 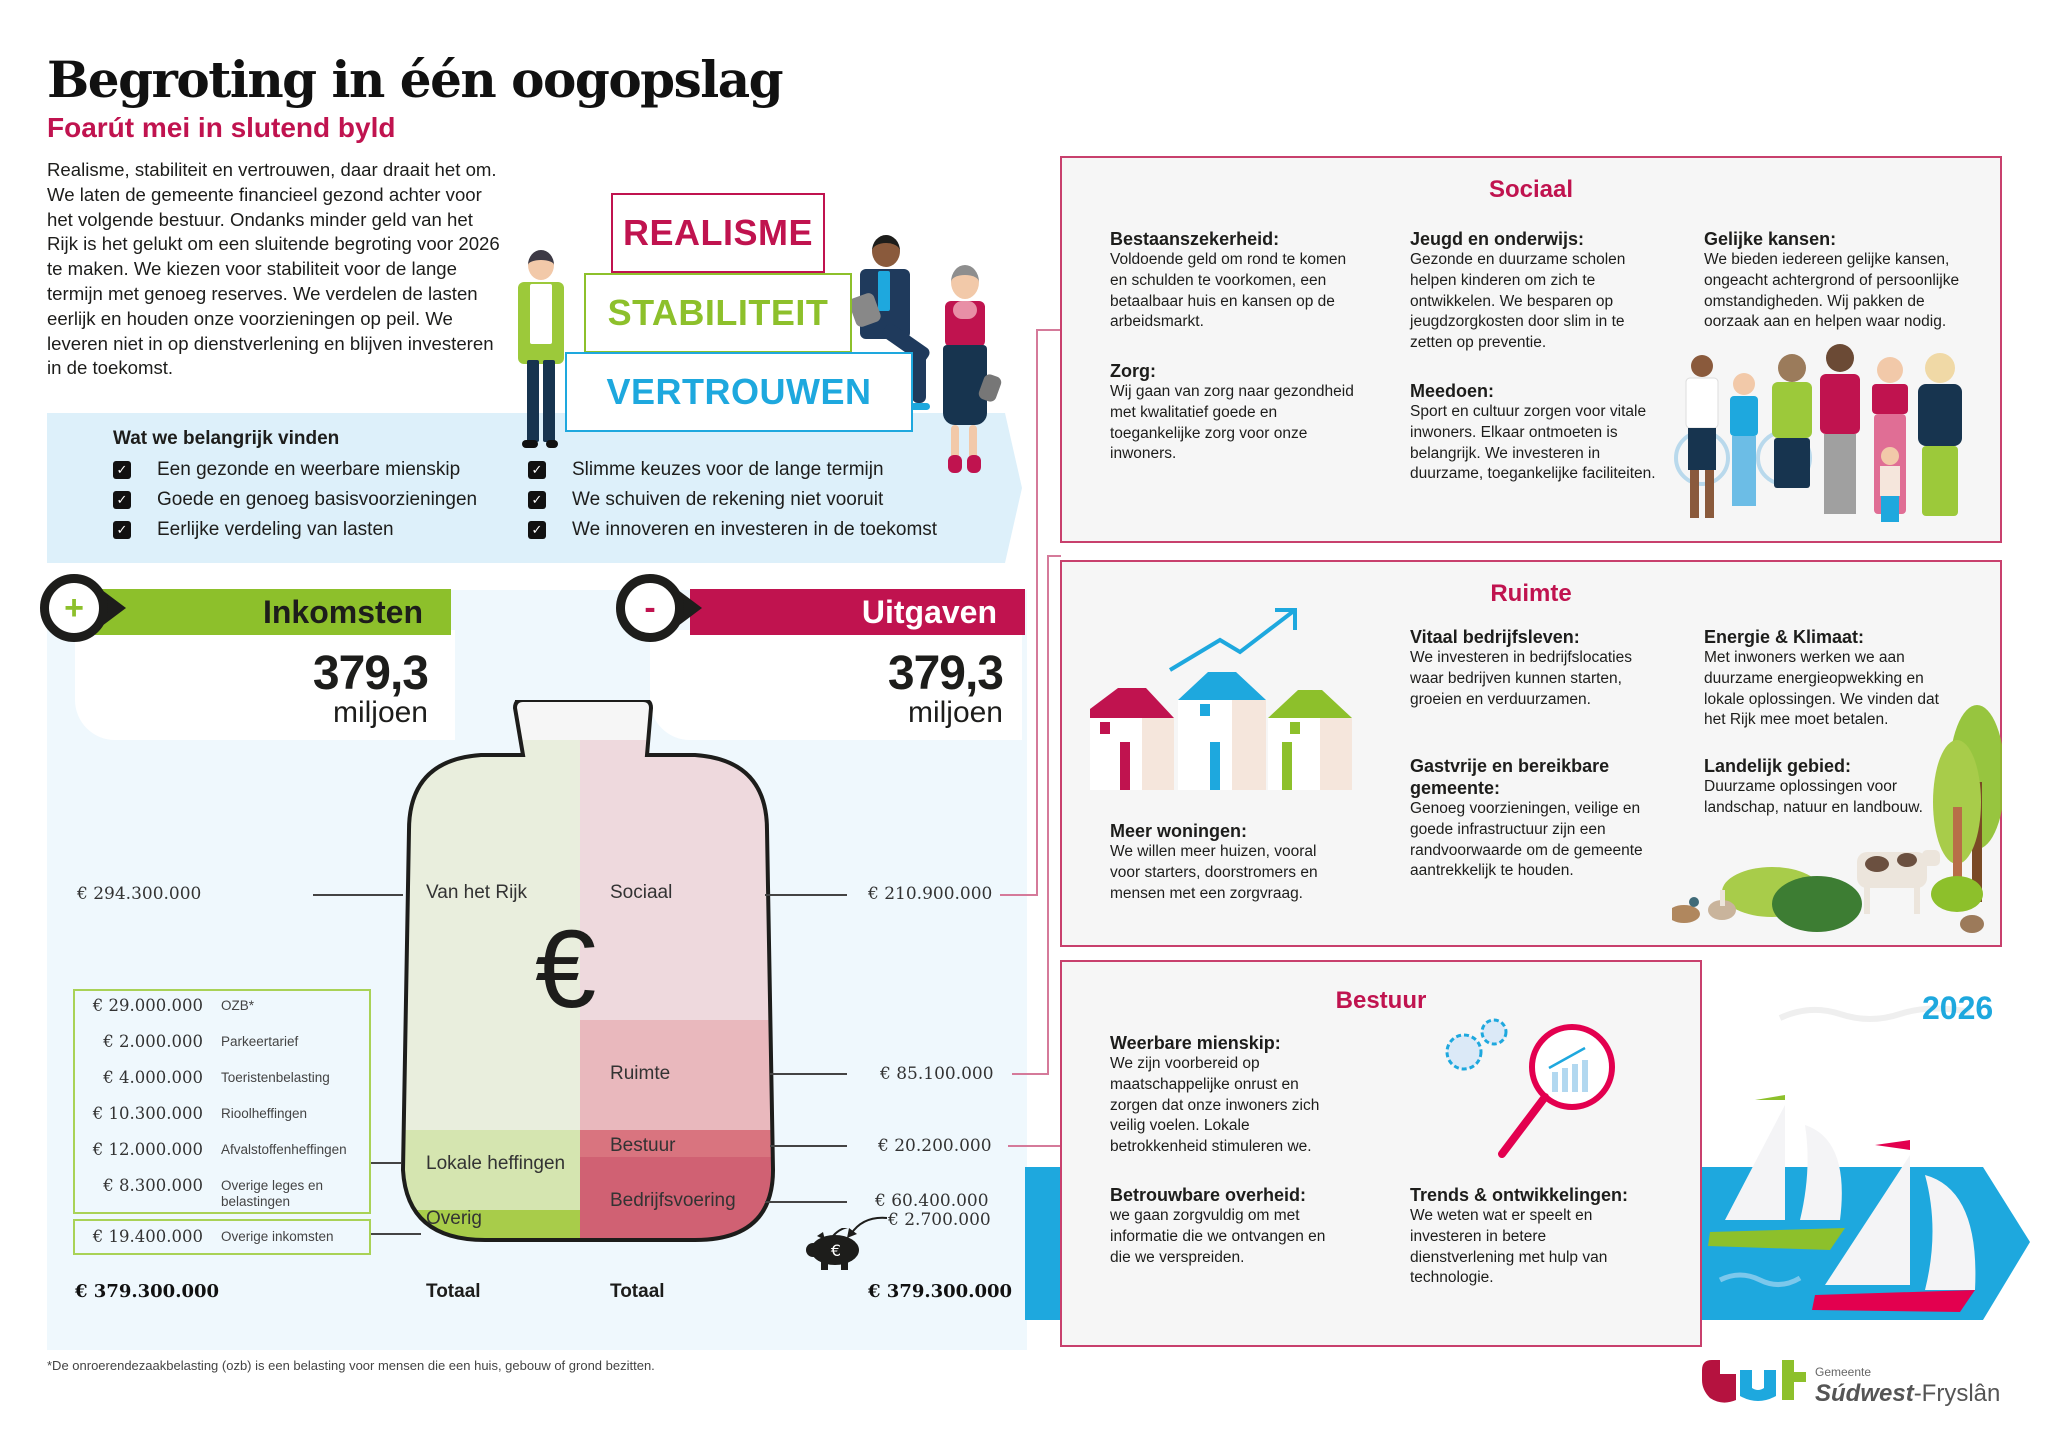 What do you see at coordinates (932, 1201) in the screenshot?
I see `expense-bedrijfsvoering-amount: € 60.400.000` at bounding box center [932, 1201].